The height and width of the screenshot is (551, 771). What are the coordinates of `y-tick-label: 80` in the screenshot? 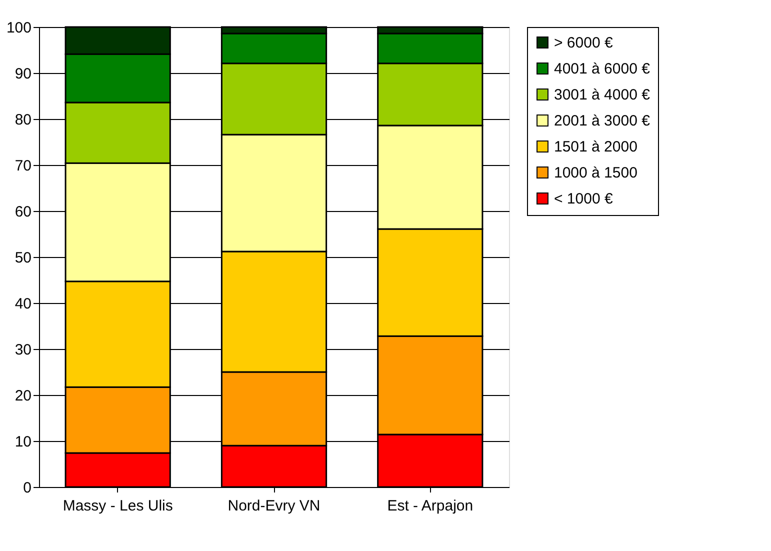 It's located at (23, 120).